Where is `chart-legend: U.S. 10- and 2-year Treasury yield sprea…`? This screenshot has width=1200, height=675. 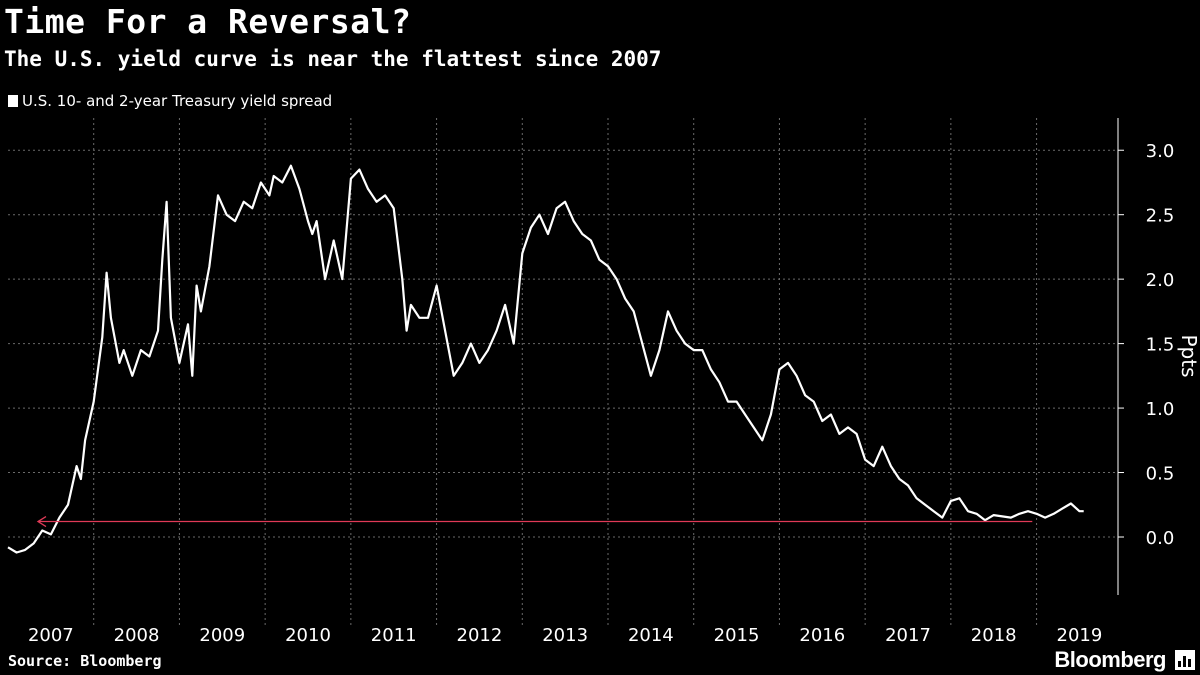 chart-legend: U.S. 10- and 2-year Treasury yield sprea… is located at coordinates (170, 101).